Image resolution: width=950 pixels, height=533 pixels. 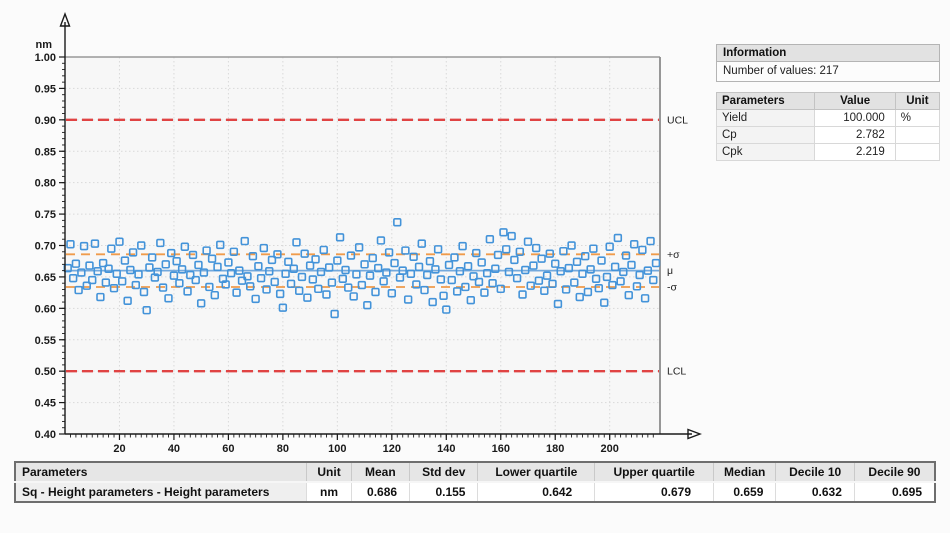 What do you see at coordinates (828, 118) in the screenshot?
I see `table-row: Yield 100.000 %` at bounding box center [828, 118].